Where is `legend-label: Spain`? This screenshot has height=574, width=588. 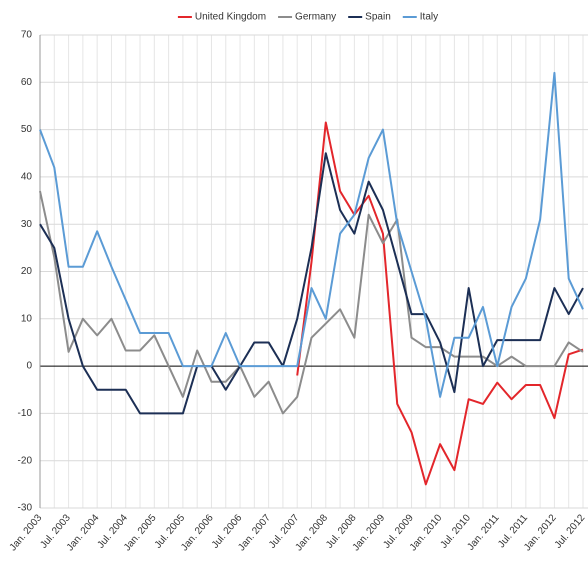
legend-label: Spain is located at coordinates (378, 17).